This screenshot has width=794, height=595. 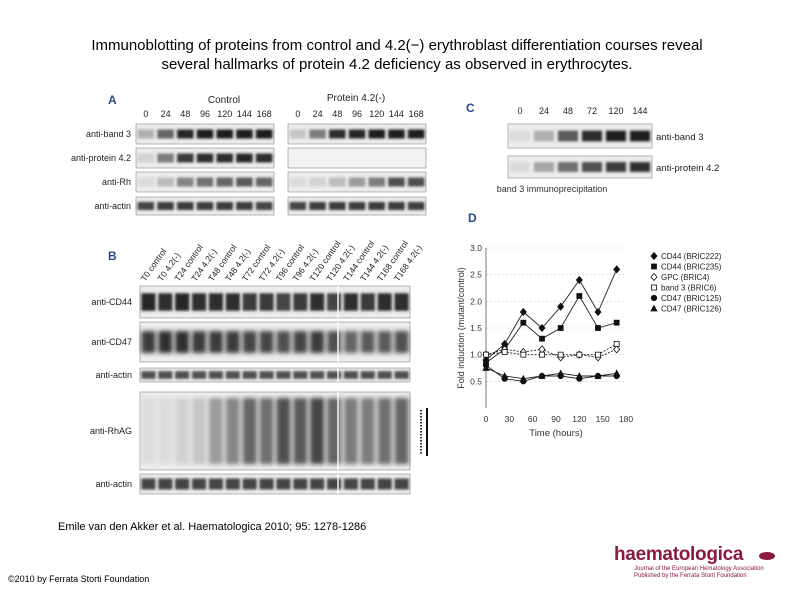 I want to click on rhag-bracket, so click(x=424, y=432).